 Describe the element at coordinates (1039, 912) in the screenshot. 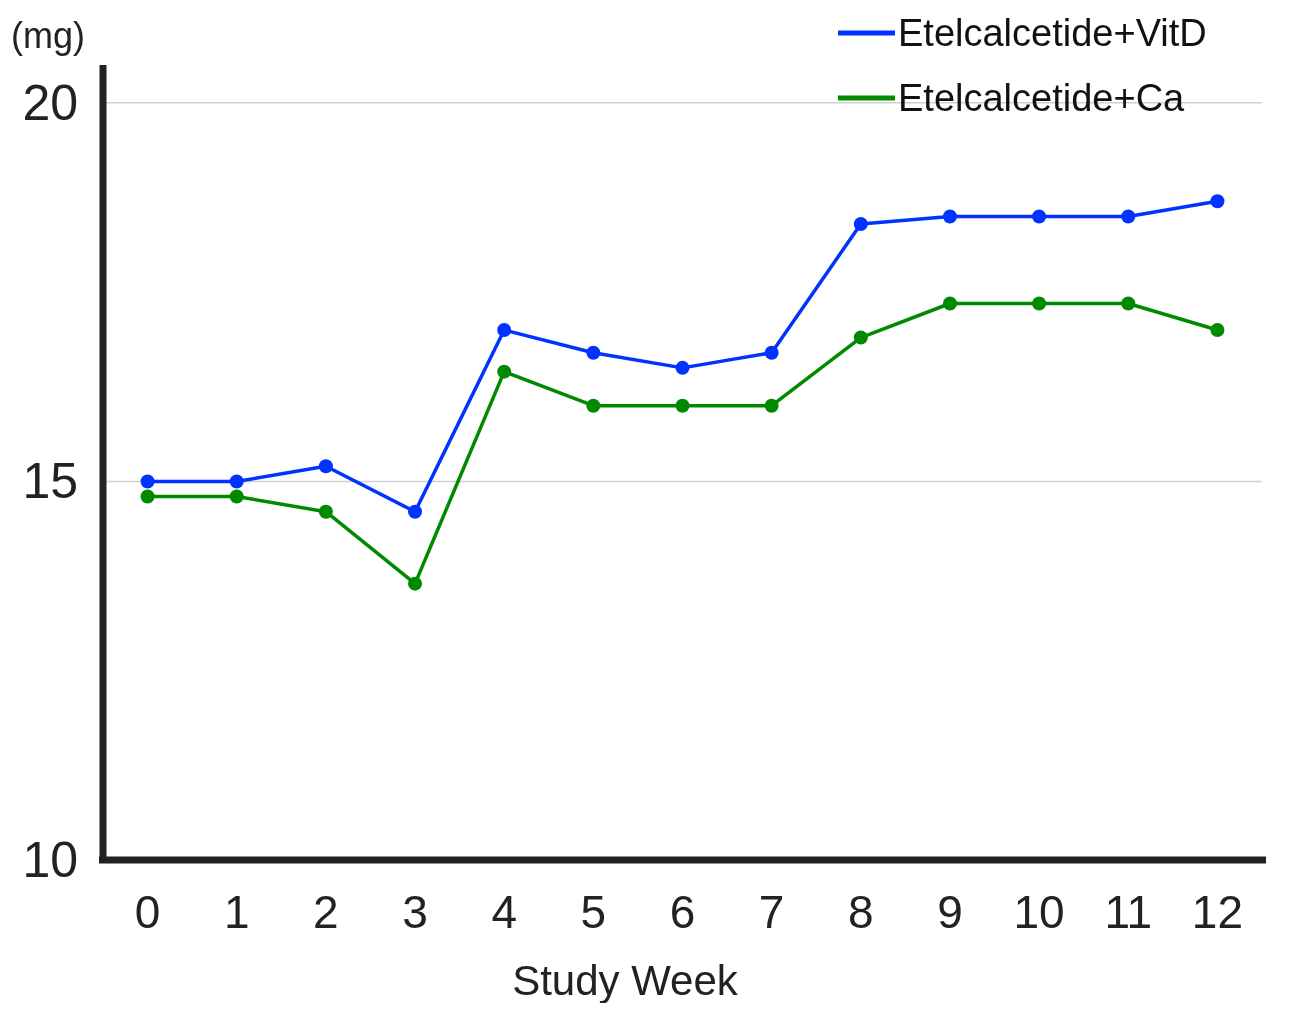

I see `x-tick-label: 10` at that location.